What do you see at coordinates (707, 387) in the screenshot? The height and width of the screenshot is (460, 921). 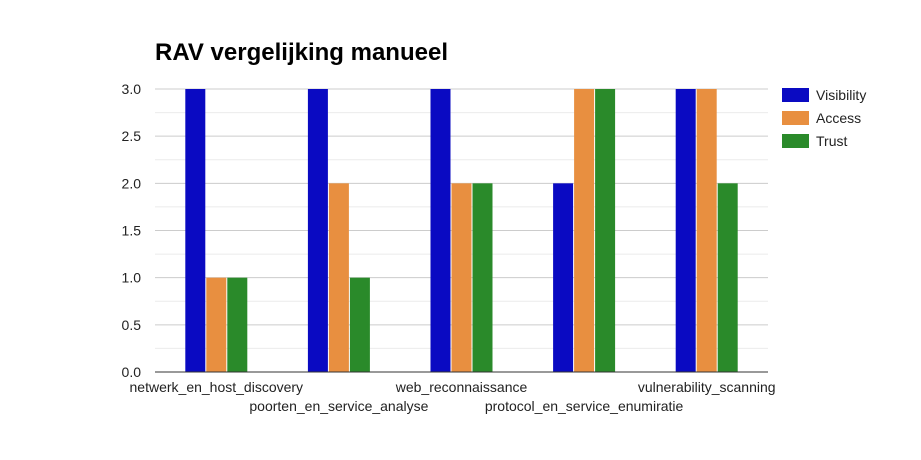 I see `x-tick-label: vulnerability_scanning` at bounding box center [707, 387].